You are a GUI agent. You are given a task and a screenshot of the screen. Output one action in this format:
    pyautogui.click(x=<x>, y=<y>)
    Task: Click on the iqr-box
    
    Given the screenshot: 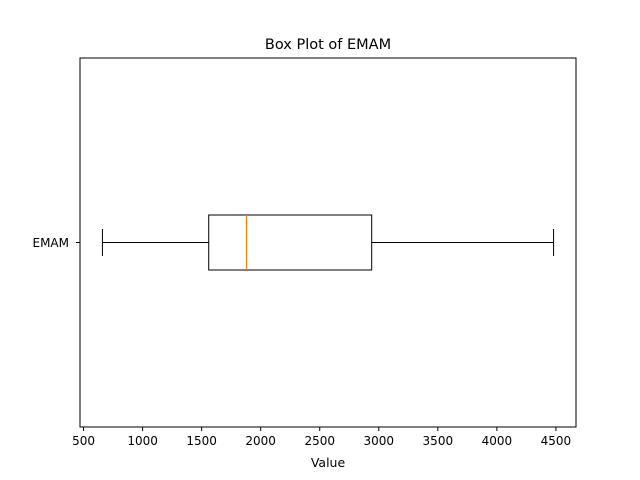 What is the action you would take?
    pyautogui.click(x=290, y=242)
    